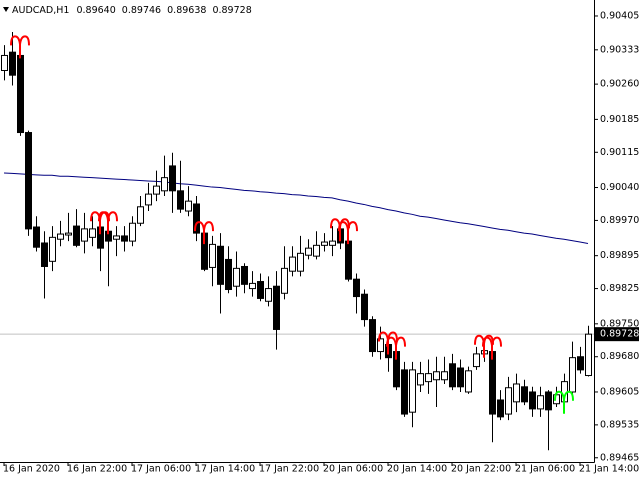  What do you see at coordinates (619, 356) in the screenshot?
I see `y-tick-label: 0.89680` at bounding box center [619, 356].